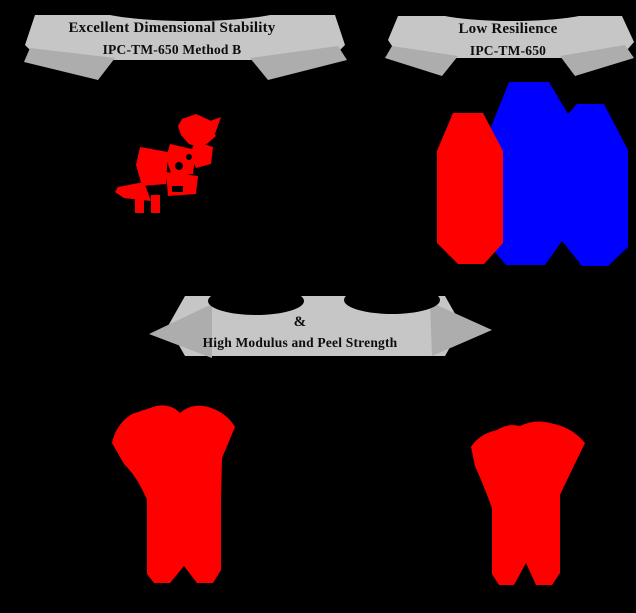  What do you see at coordinates (528, 503) in the screenshot?
I see `molar-specimen-right-shape` at bounding box center [528, 503].